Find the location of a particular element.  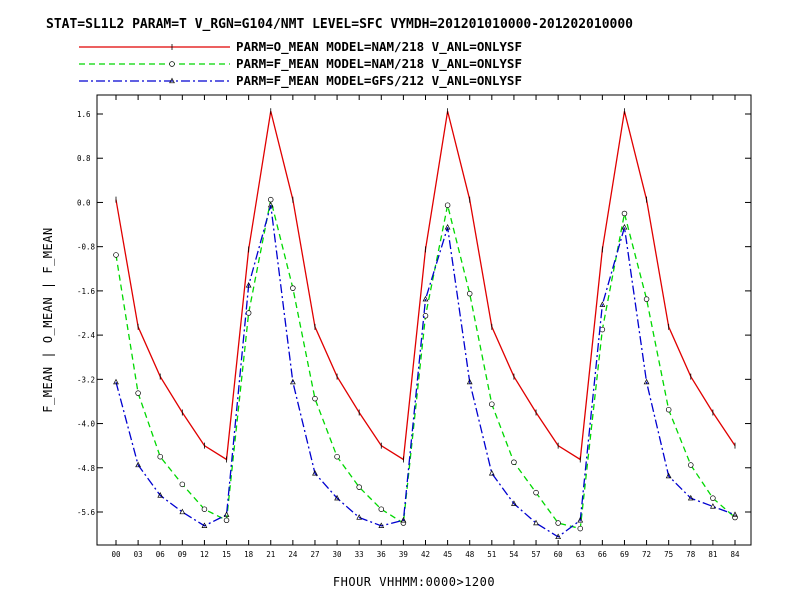

x-tick-label: 36 is located at coordinates (382, 554).